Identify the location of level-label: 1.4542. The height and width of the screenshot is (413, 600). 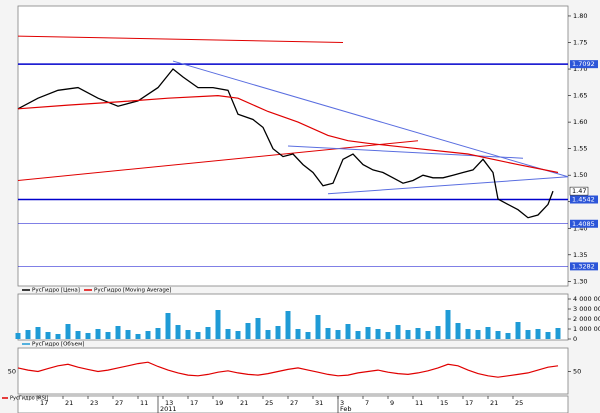
(583, 200).